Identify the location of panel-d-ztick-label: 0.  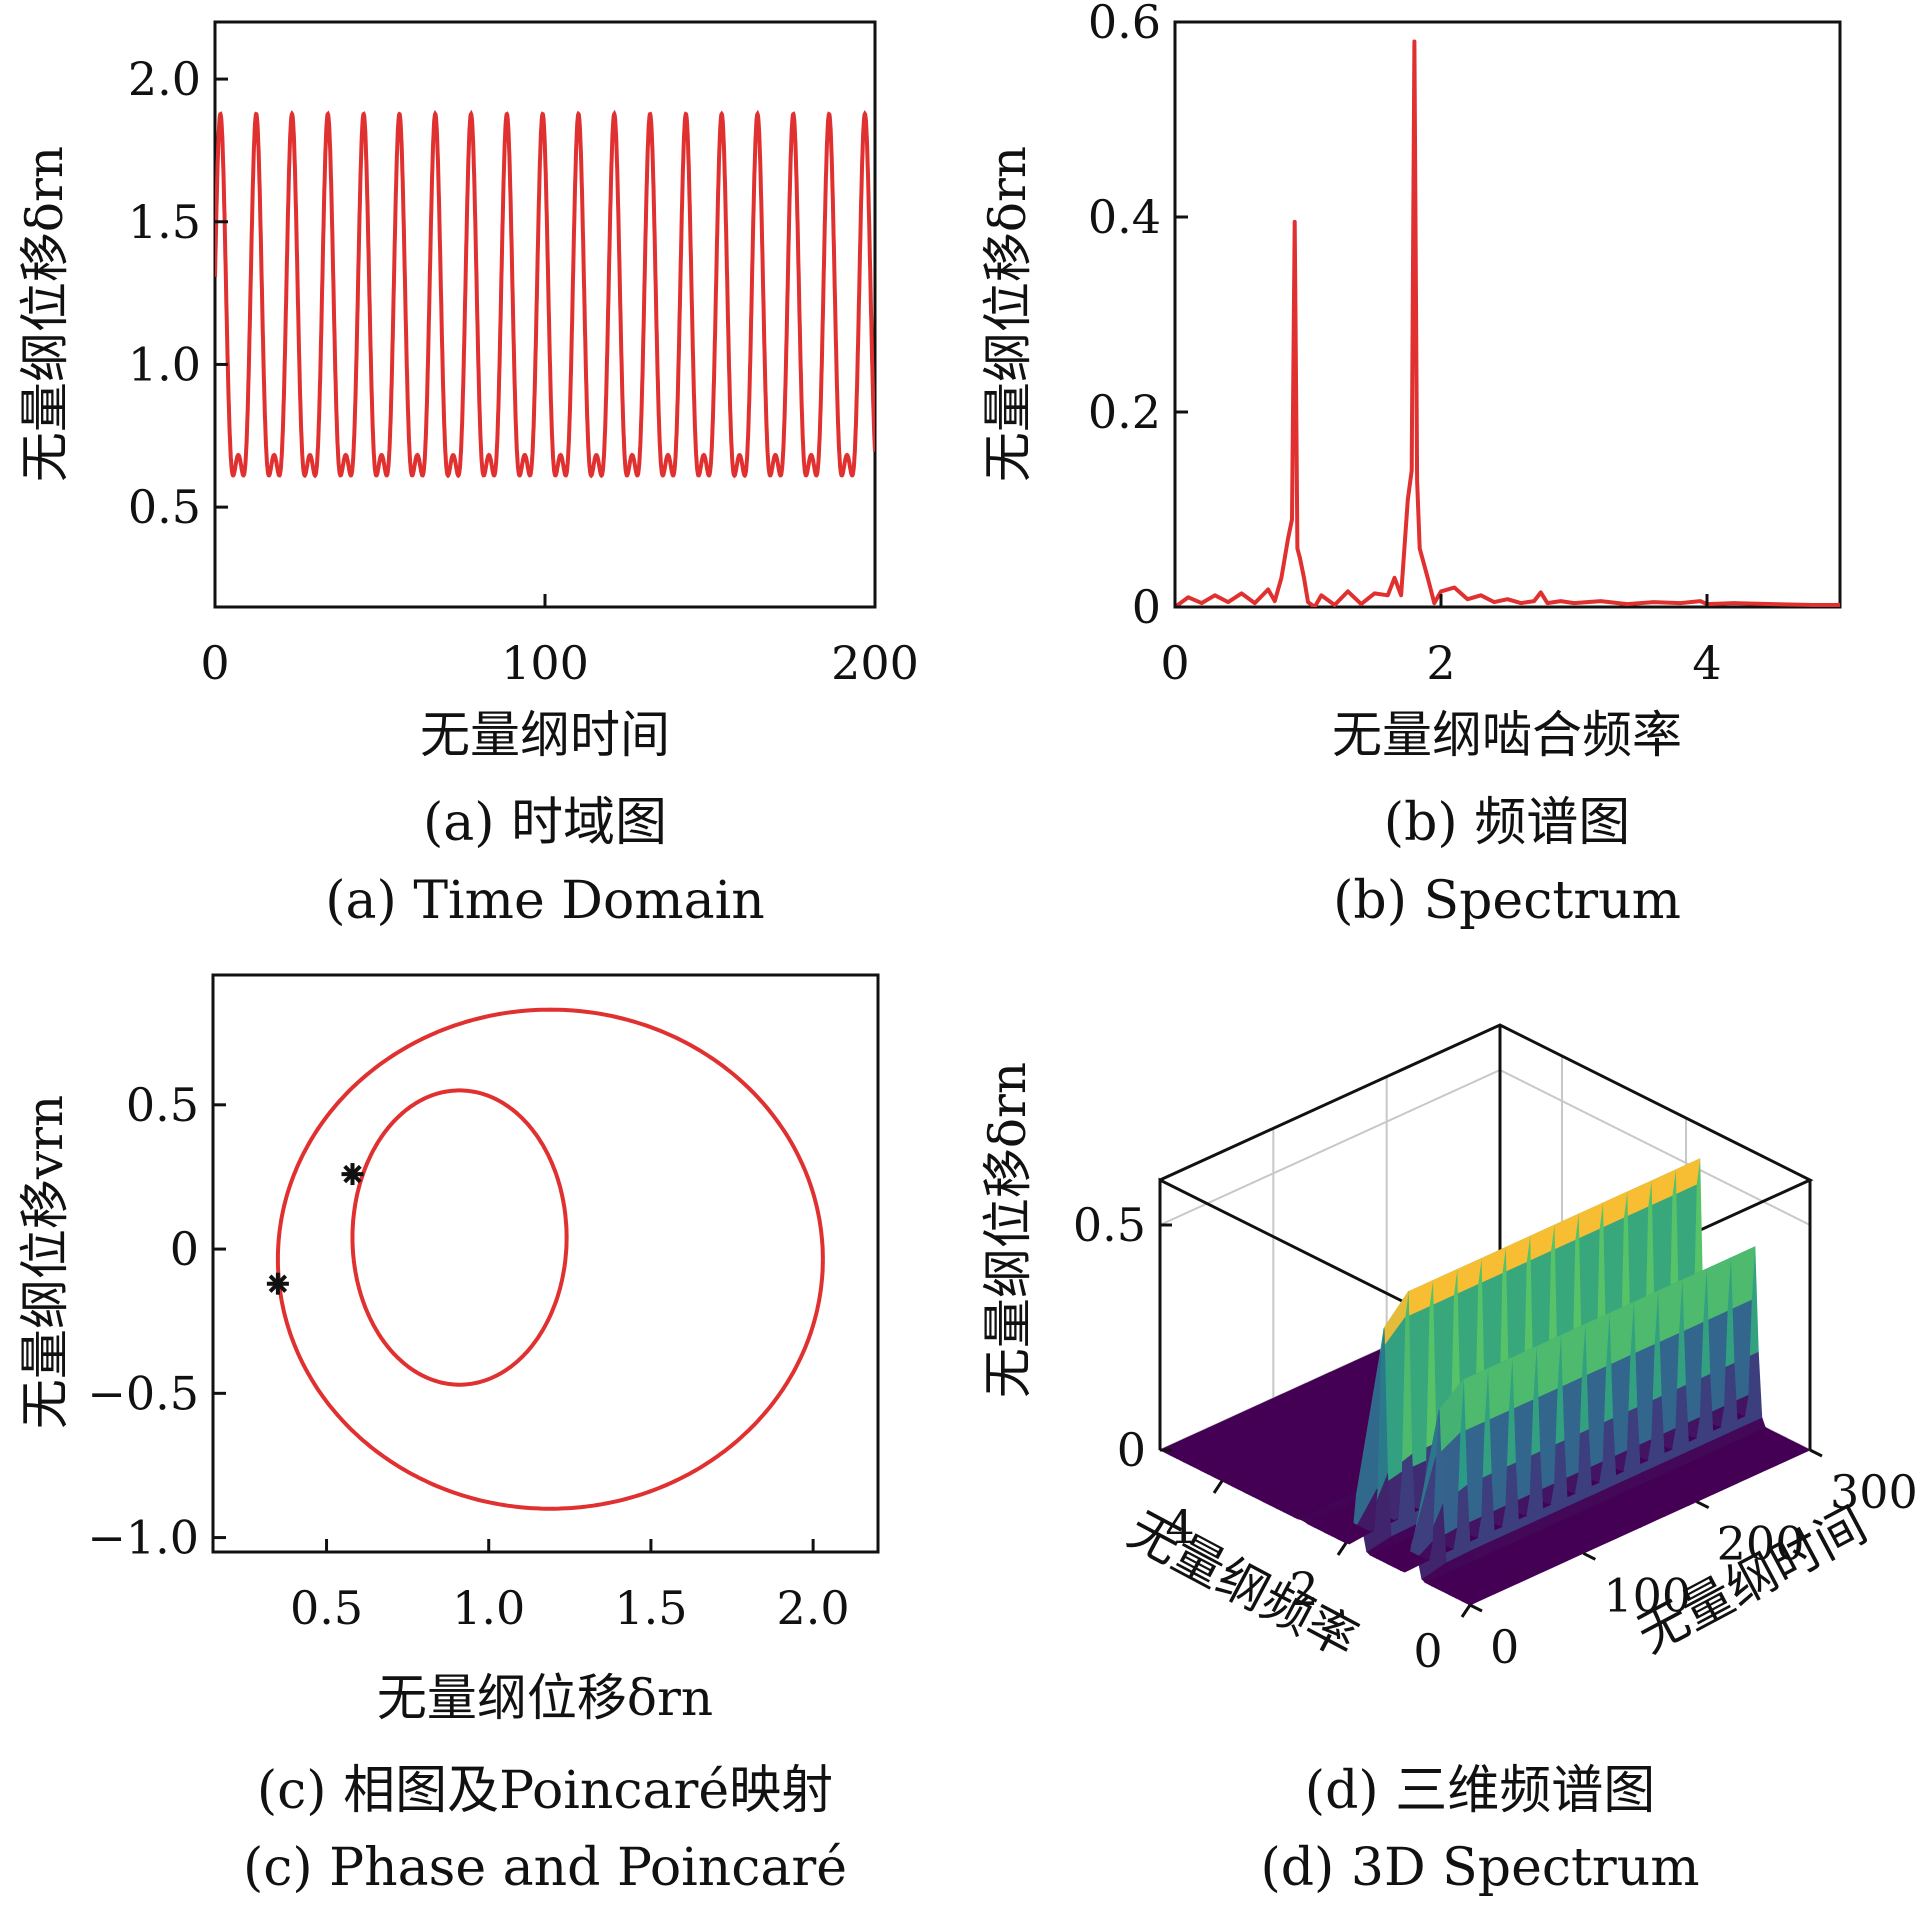
(1131, 1450).